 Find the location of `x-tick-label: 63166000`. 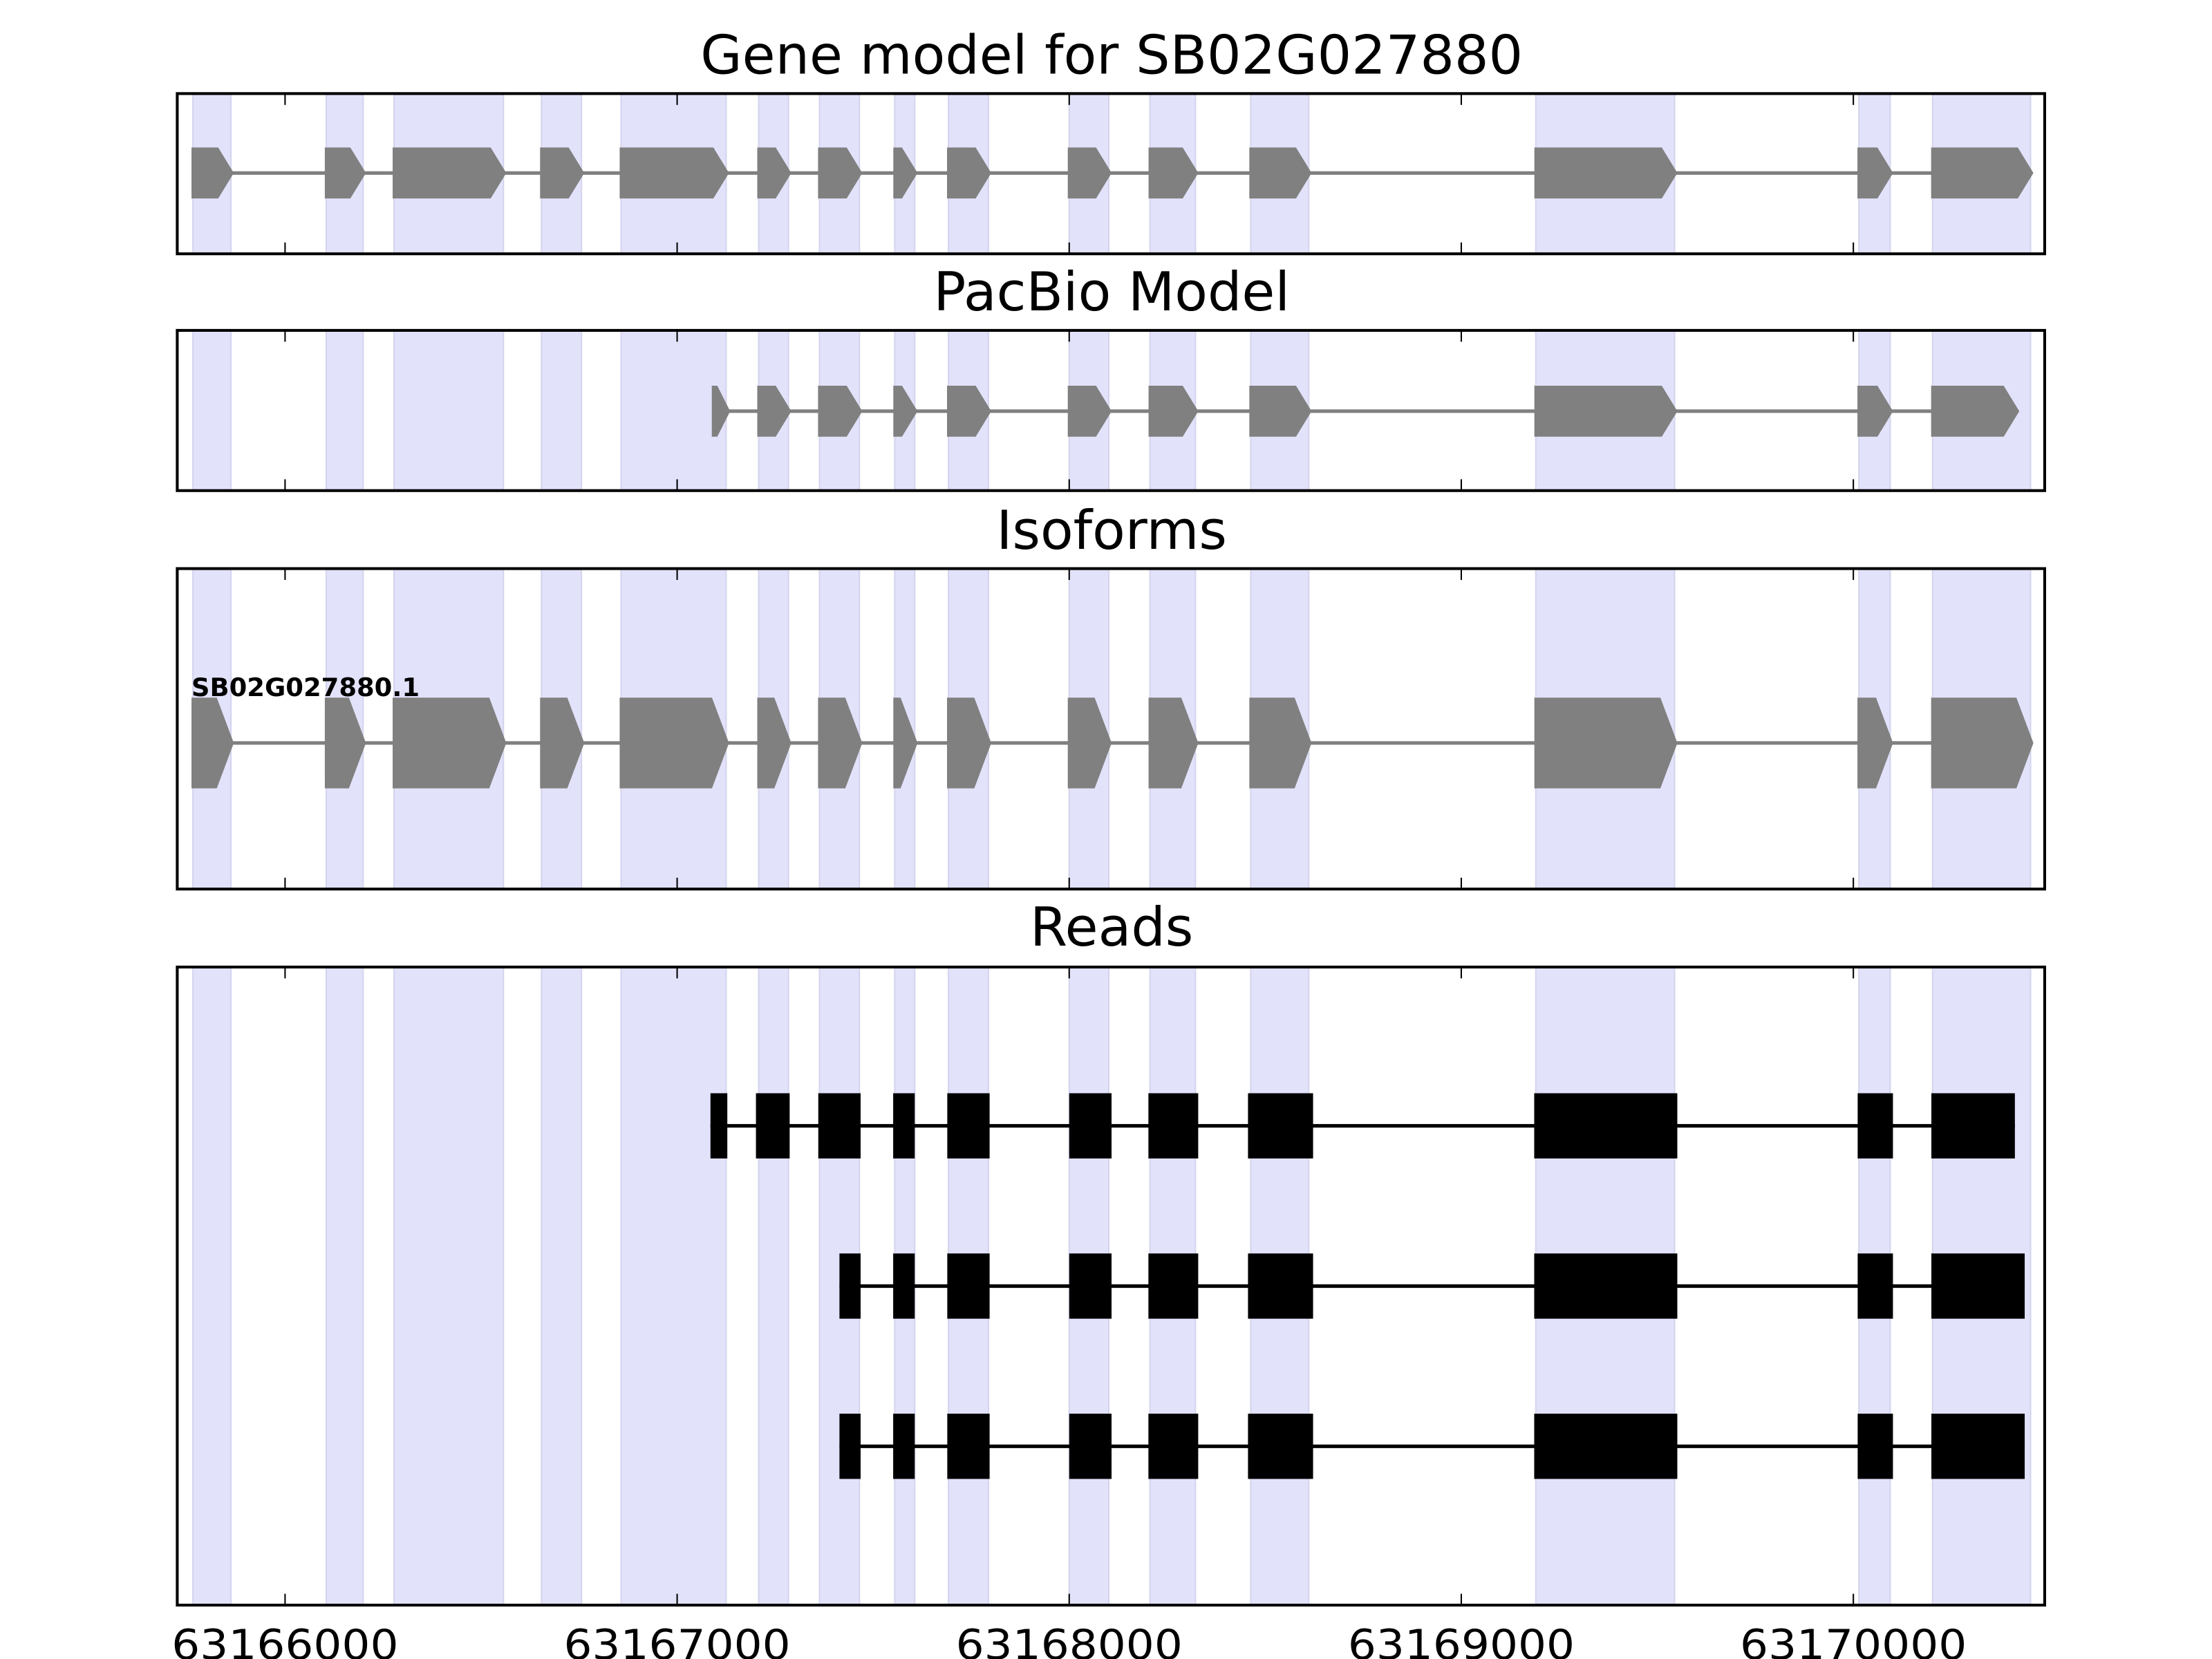

x-tick-label: 63166000 is located at coordinates (284, 1640).